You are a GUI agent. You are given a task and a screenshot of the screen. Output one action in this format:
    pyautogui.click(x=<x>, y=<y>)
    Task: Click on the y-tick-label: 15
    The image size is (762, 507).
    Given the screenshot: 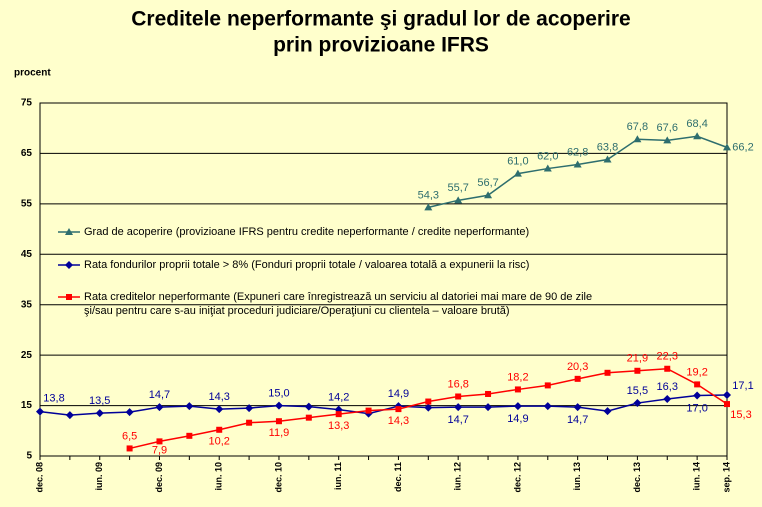 What is the action you would take?
    pyautogui.click(x=27, y=405)
    